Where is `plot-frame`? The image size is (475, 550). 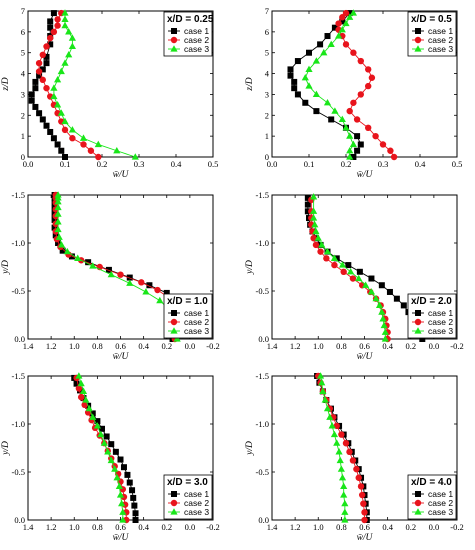
plot-frame is located at coordinates (120, 84).